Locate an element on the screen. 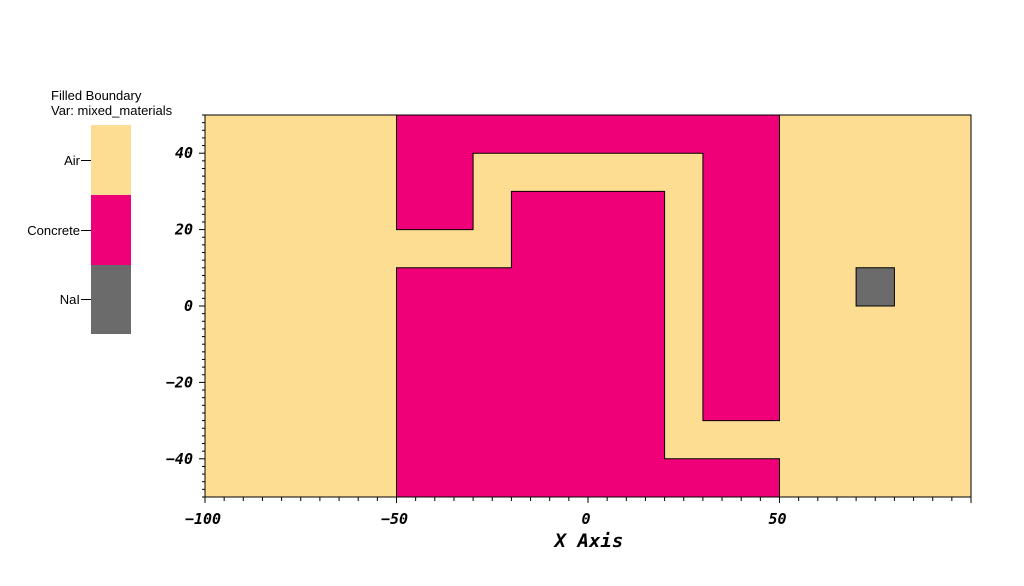 Image resolution: width=1024 pixels, height=586 pixels. legend-label-air: Air is located at coordinates (72, 160).